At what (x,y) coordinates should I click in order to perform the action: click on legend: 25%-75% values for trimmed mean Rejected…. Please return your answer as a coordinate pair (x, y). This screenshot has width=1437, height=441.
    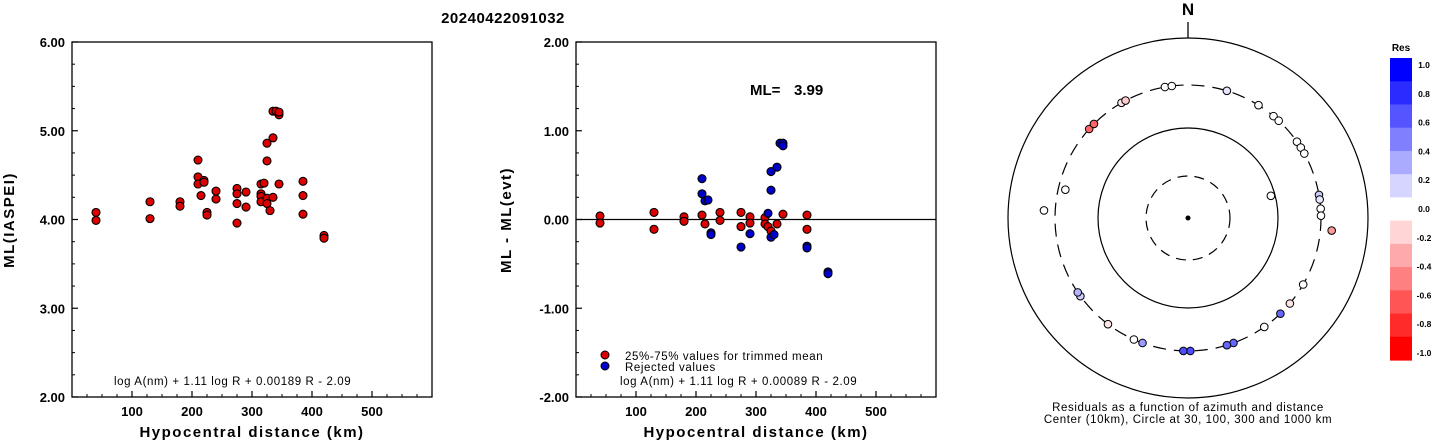
    Looking at the image, I should click on (711, 362).